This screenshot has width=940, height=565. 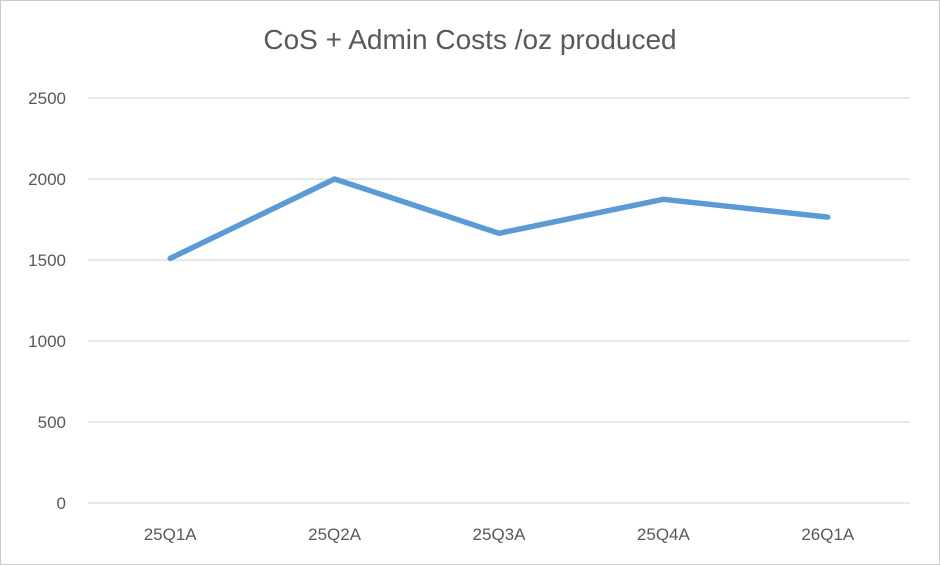 What do you see at coordinates (171, 534) in the screenshot?
I see `x-tick-label: 25Q1A` at bounding box center [171, 534].